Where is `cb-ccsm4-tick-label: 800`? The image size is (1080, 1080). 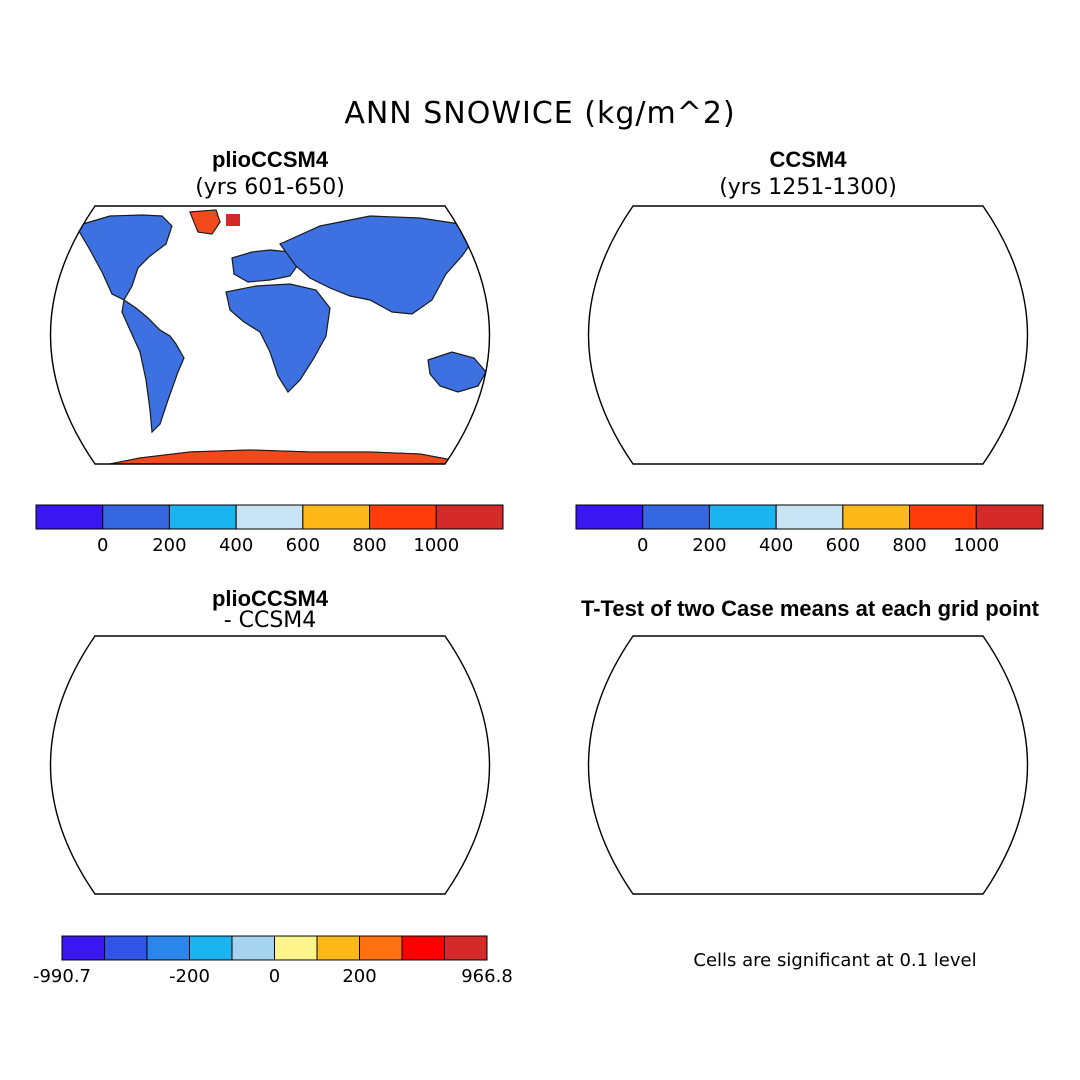
cb-ccsm4-tick-label: 800 is located at coordinates (909, 545).